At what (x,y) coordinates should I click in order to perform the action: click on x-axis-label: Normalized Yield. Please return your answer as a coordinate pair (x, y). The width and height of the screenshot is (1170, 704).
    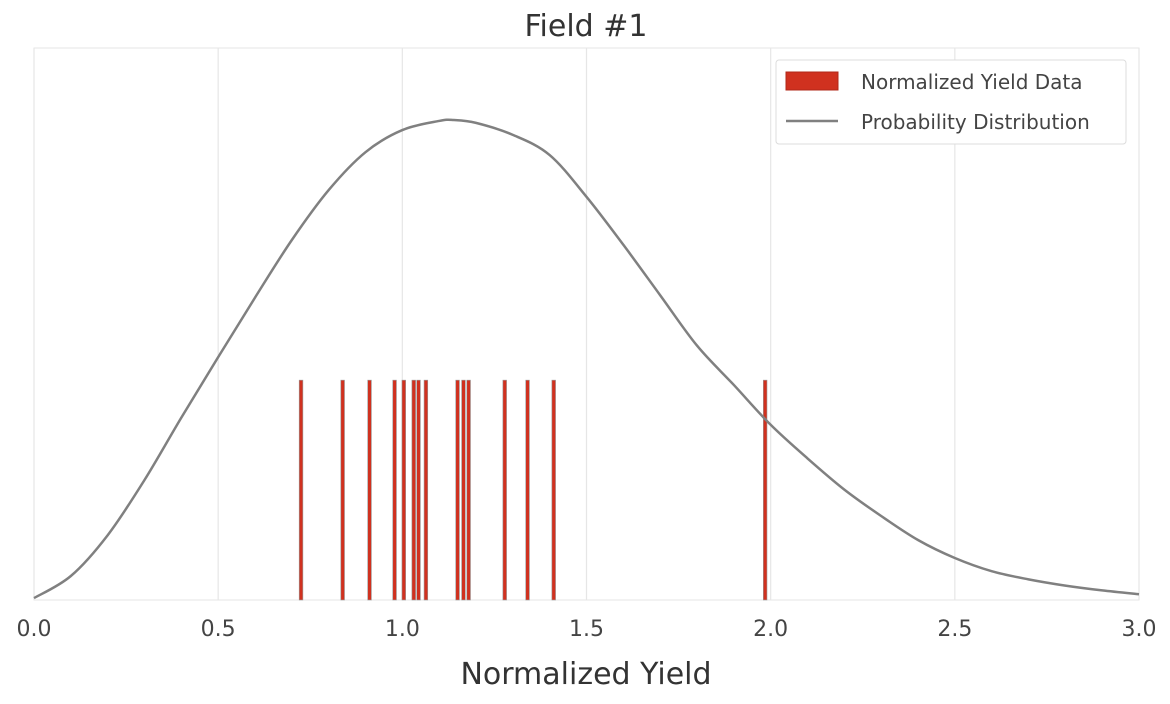
    Looking at the image, I should click on (585, 674).